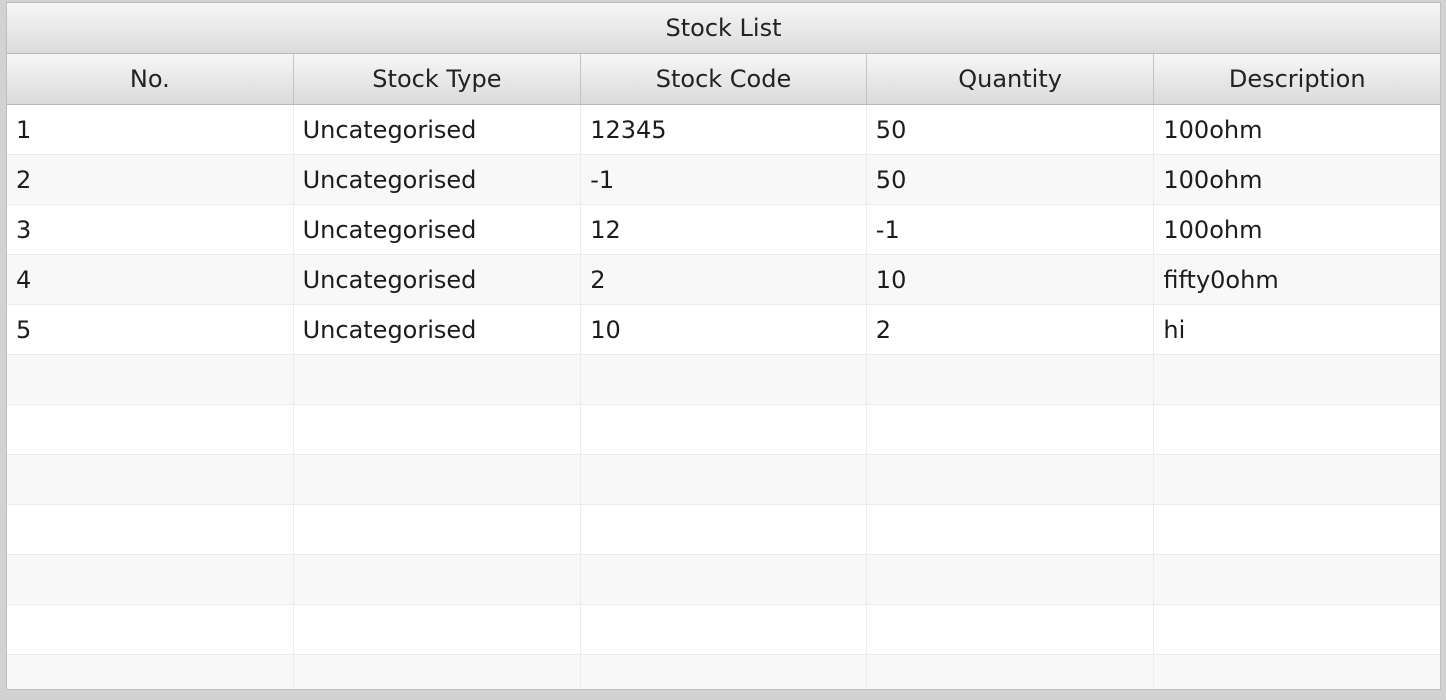 The height and width of the screenshot is (700, 1446). I want to click on cell-stock-code: 12345, so click(724, 129).